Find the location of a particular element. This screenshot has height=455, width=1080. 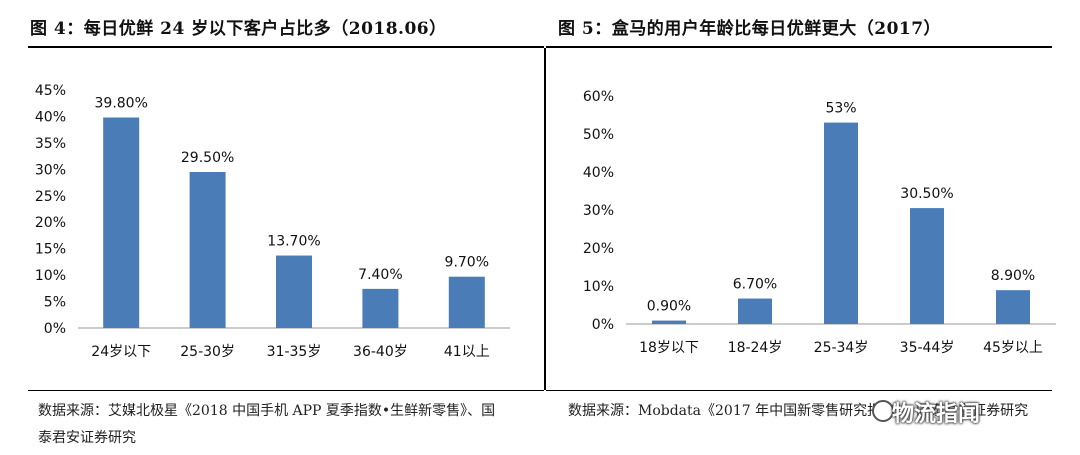

x-tick-label: 45岁以上 is located at coordinates (1013, 348).